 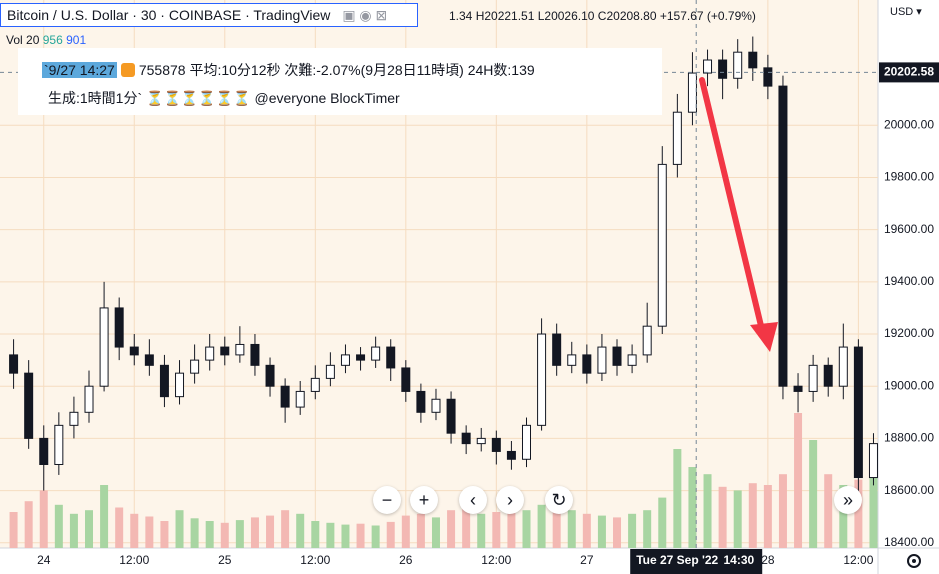 What do you see at coordinates (587, 560) in the screenshot?
I see `x-tick-label: 27` at bounding box center [587, 560].